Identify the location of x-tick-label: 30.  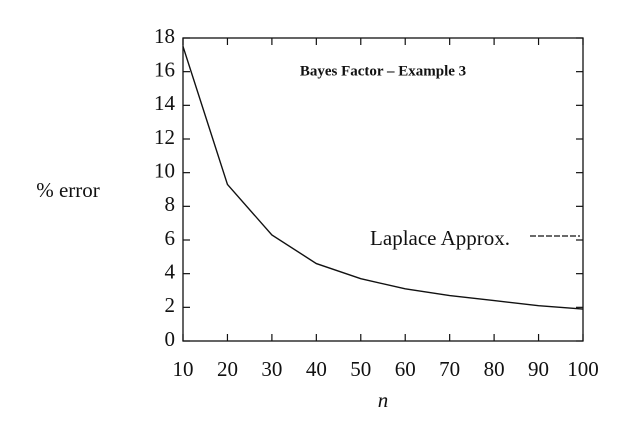
(271, 369).